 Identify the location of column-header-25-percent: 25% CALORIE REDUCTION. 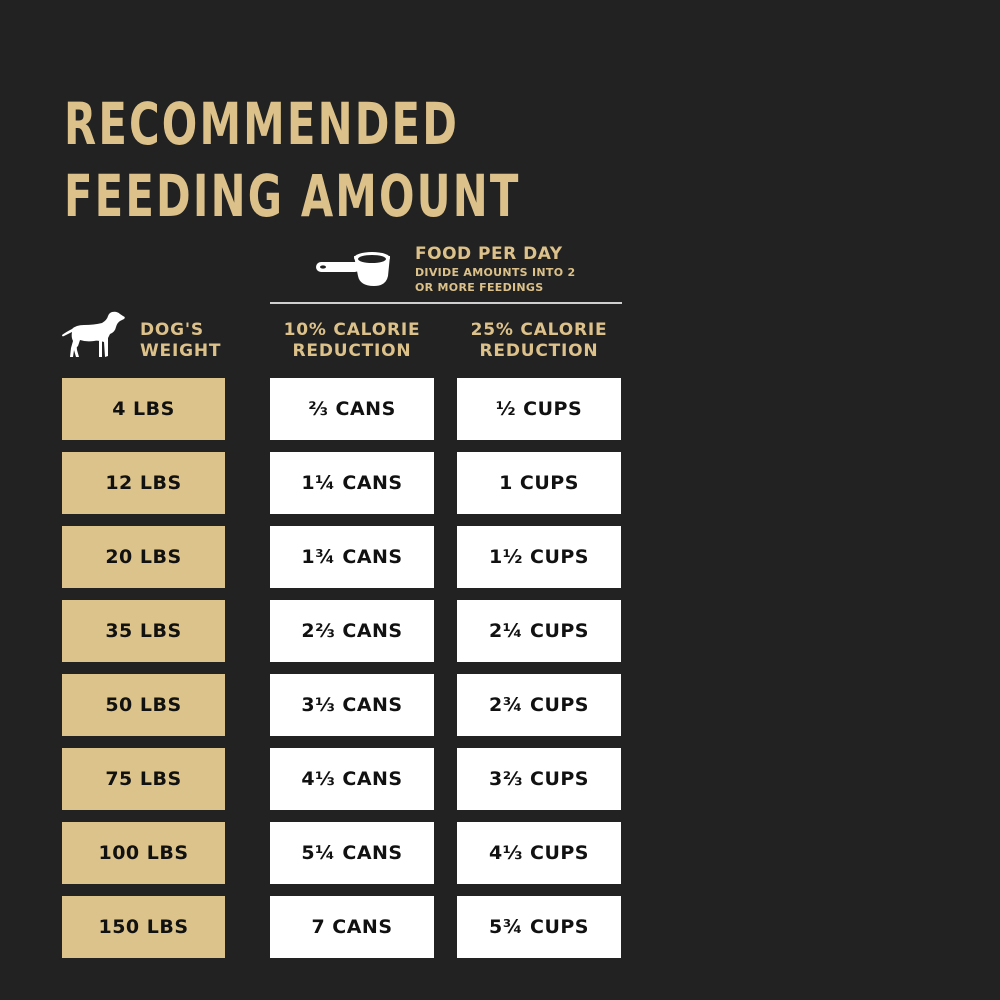
(539, 341).